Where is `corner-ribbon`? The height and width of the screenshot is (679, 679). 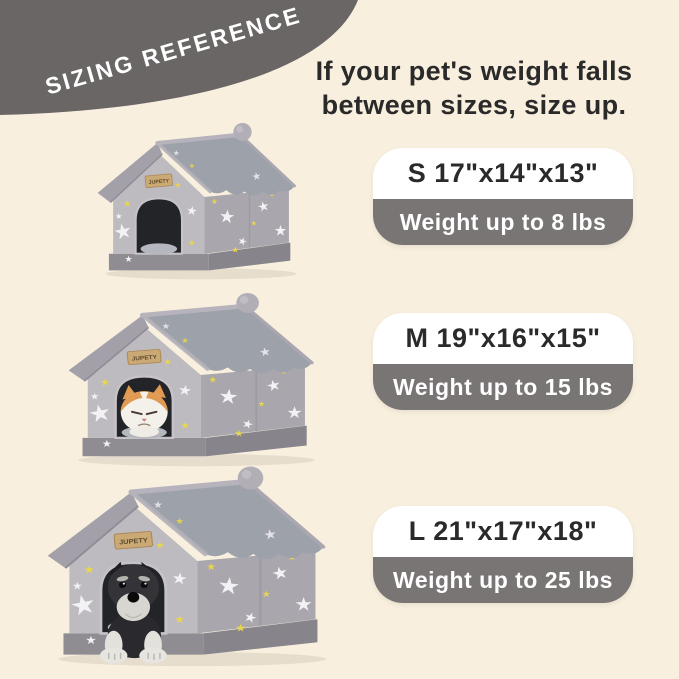
corner-ribbon is located at coordinates (179, 57).